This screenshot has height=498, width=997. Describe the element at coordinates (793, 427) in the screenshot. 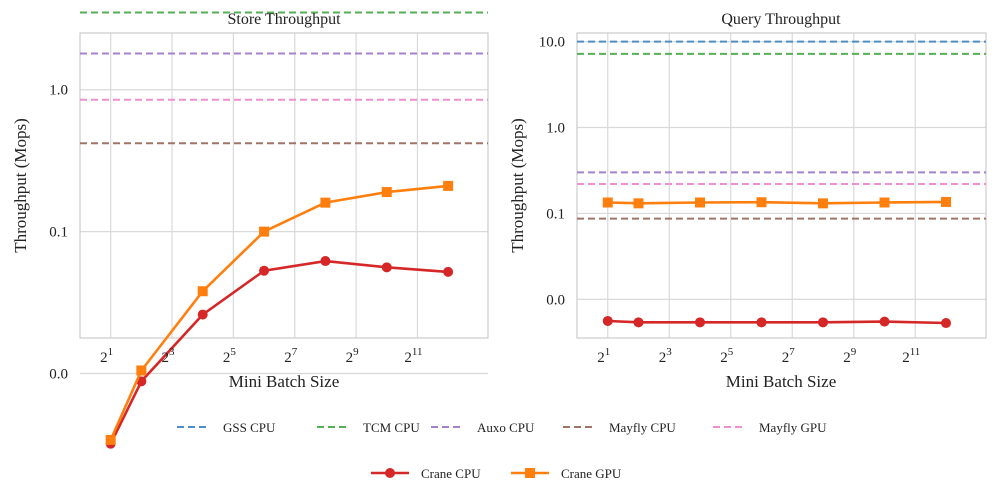

I see `legend-label-mayfly-gpu: Mayfly GPU` at that location.